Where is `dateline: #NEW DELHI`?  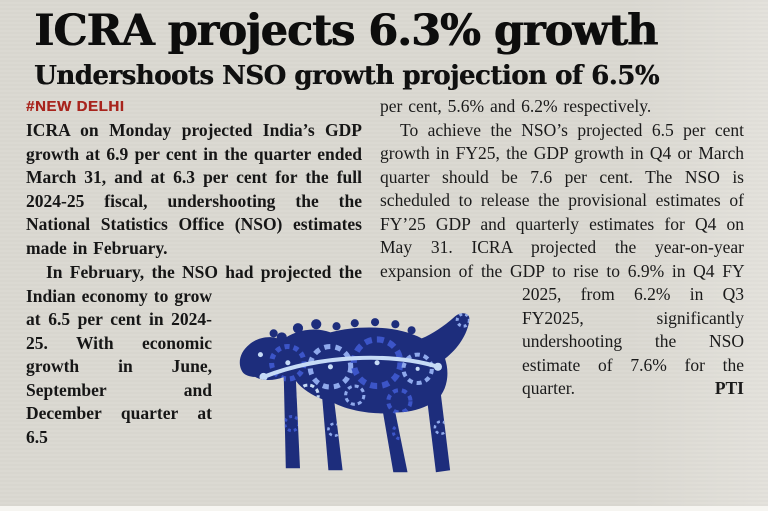 dateline: #NEW DELHI is located at coordinates (75, 107).